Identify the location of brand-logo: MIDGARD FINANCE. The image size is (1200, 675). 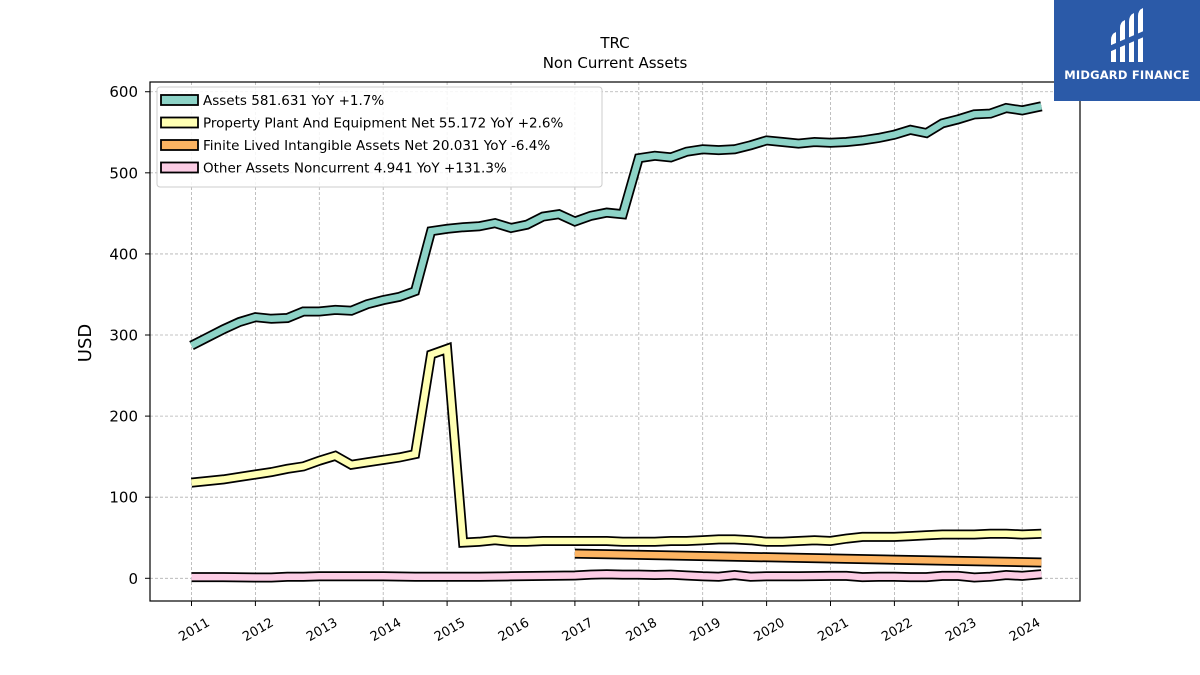
(1127, 50).